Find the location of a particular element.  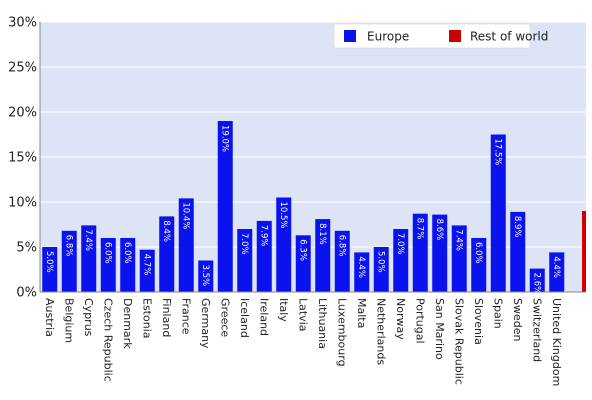

x-tick-label: Malta is located at coordinates (361, 313).